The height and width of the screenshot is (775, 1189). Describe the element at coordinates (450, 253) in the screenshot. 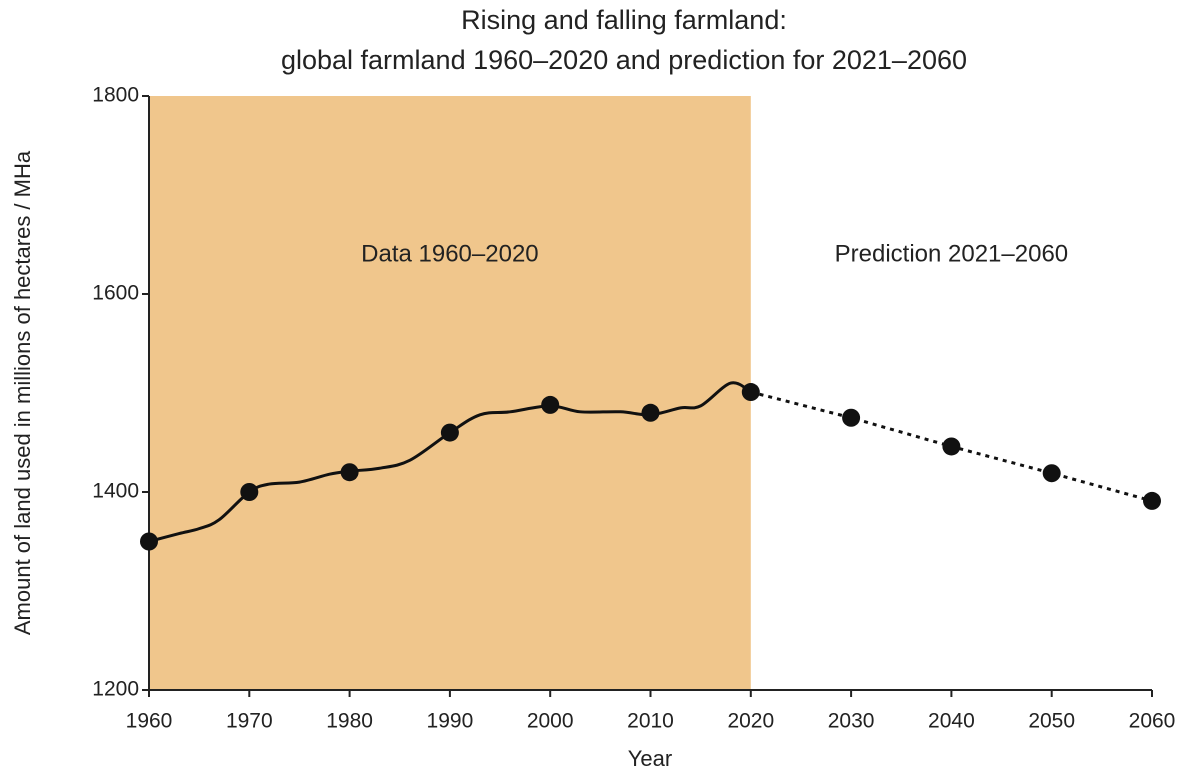

I see `region-label: Data 1960–2020` at that location.